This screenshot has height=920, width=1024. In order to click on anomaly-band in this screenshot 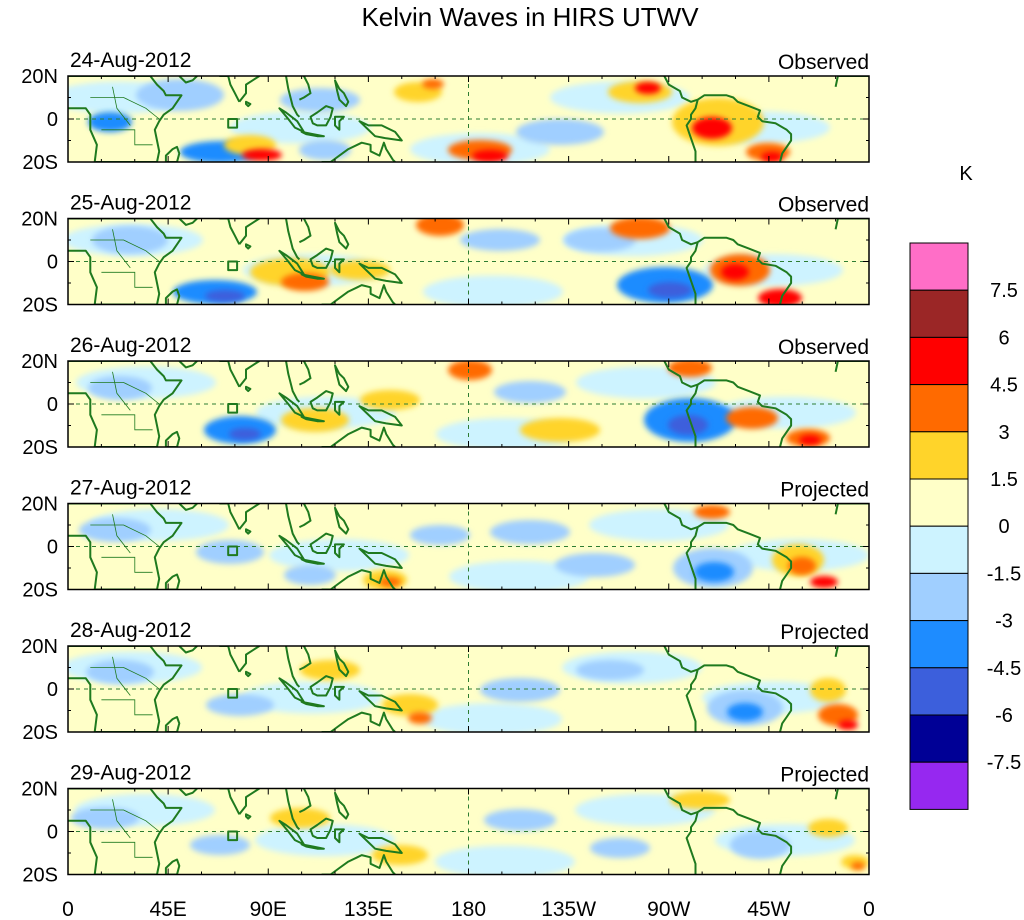, I will do `click(659, 525)`.